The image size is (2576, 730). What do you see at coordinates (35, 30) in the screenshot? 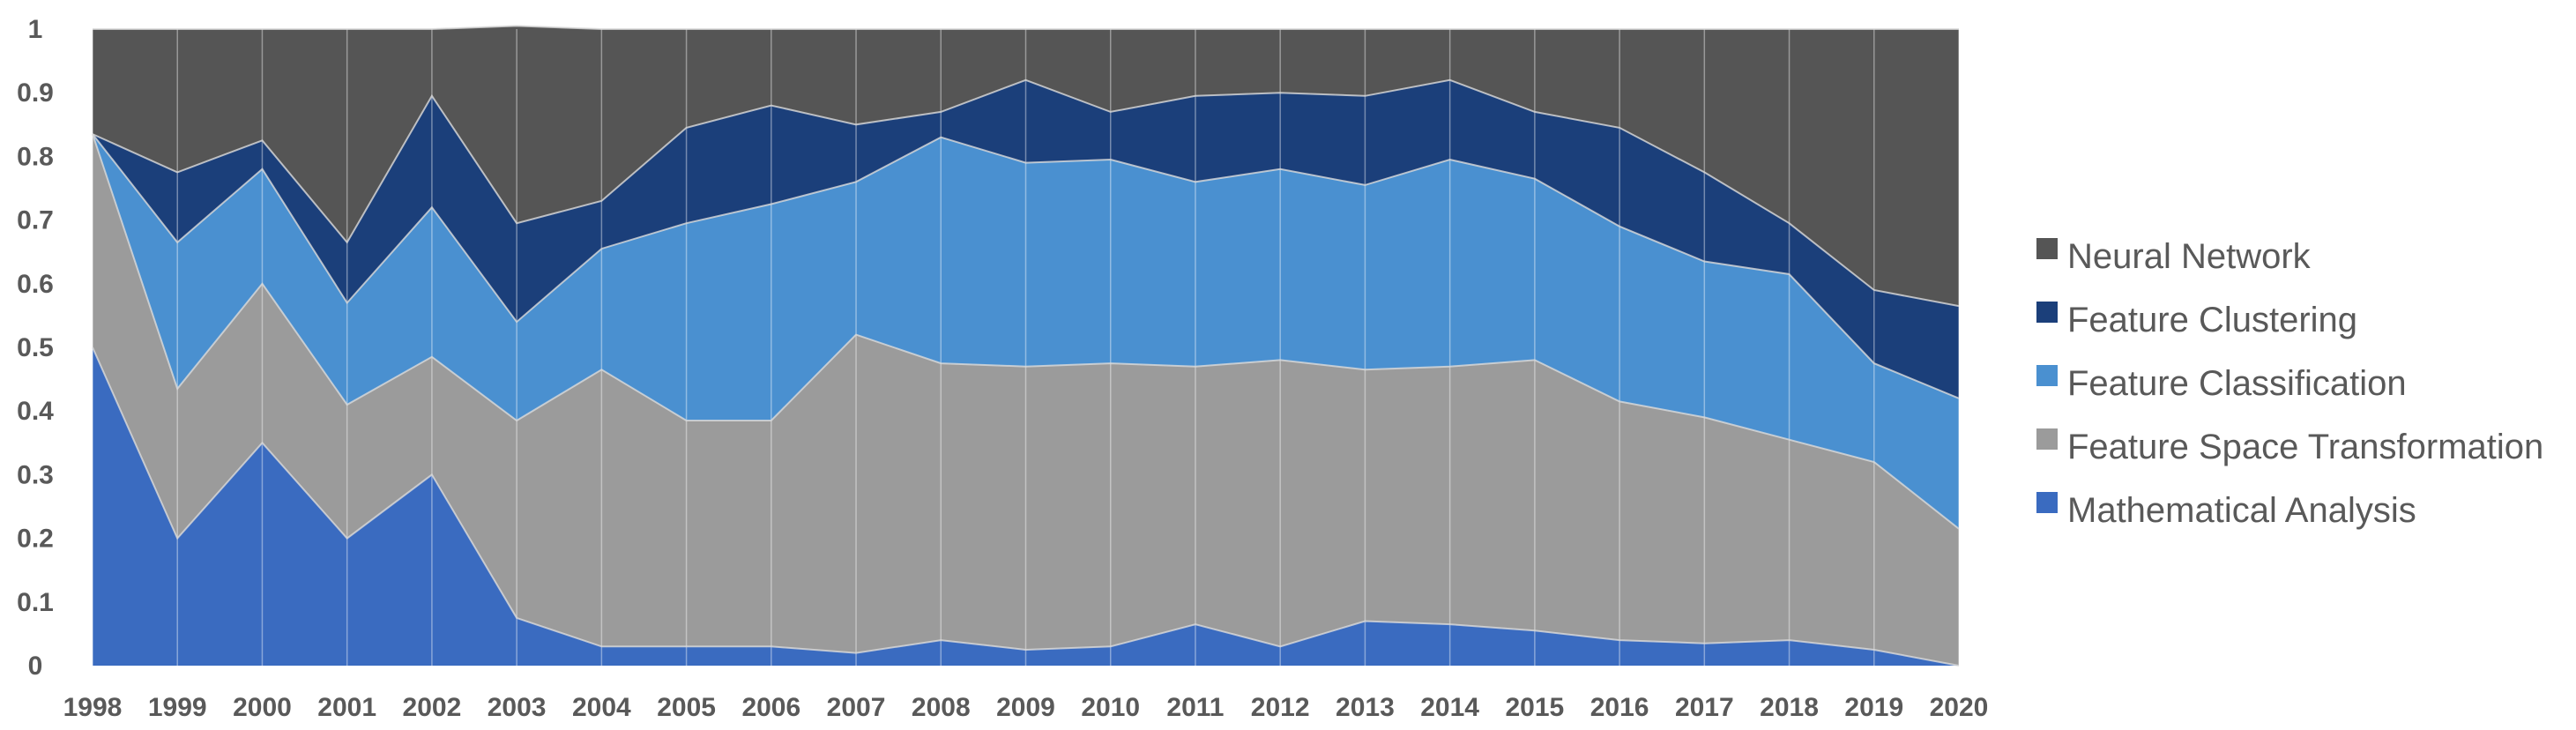
I see `y-tick-label: 1` at bounding box center [35, 30].